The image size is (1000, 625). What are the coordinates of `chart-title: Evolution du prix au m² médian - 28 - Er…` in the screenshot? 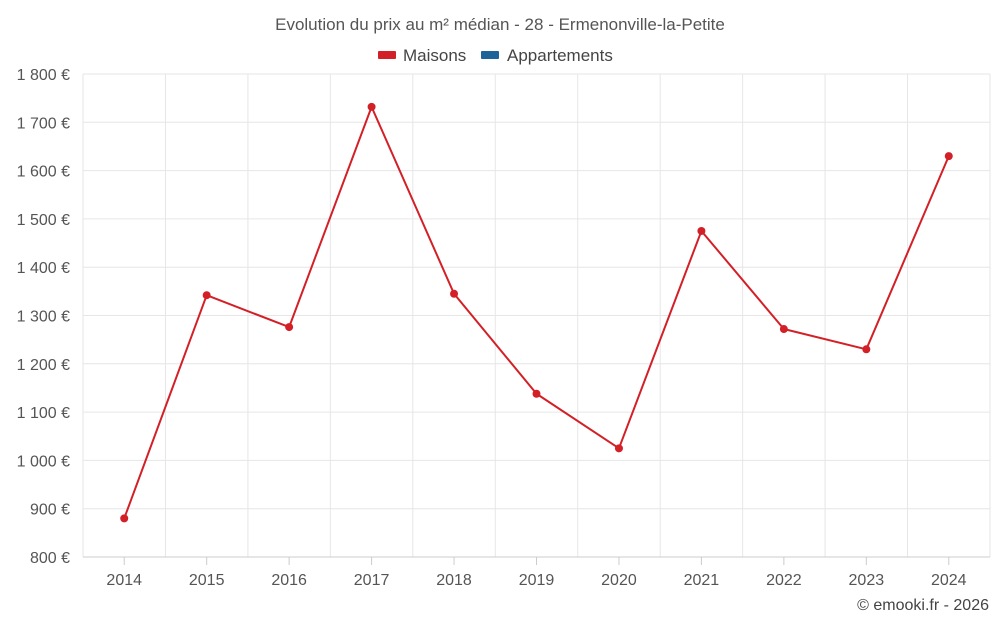 It's located at (500, 24).